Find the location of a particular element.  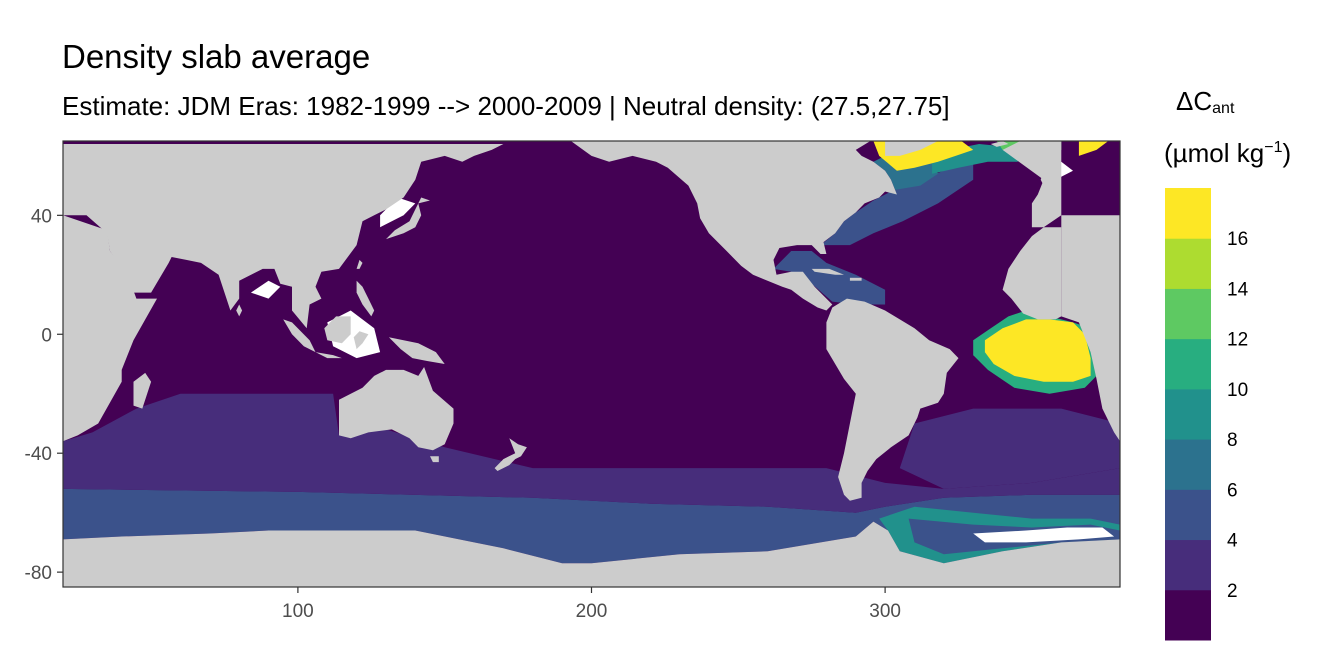

land-australia is located at coordinates (396, 409).